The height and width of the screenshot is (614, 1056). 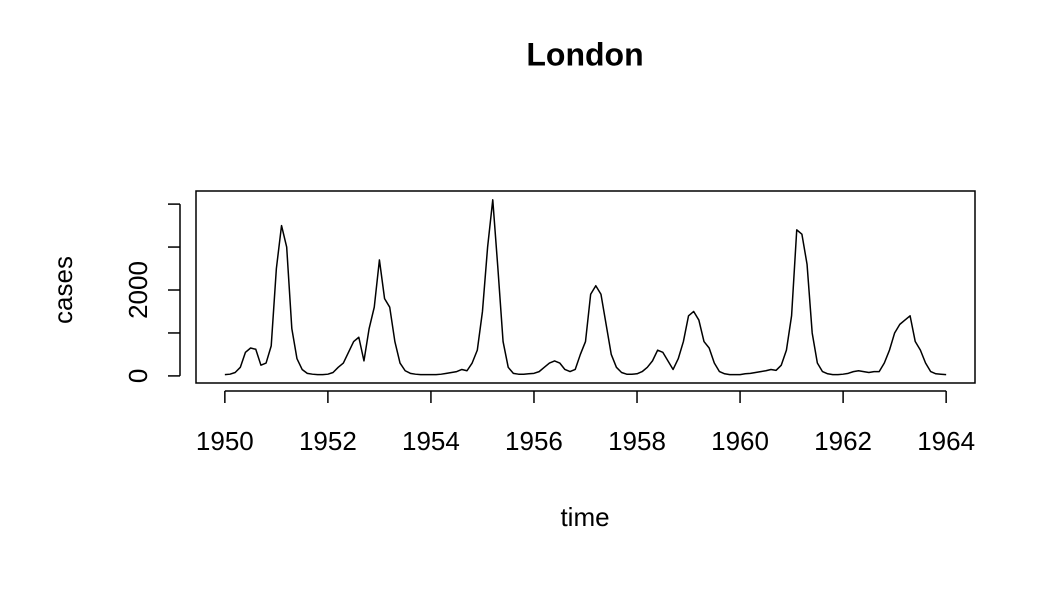 I want to click on x-tick-label: 1964, so click(x=946, y=441).